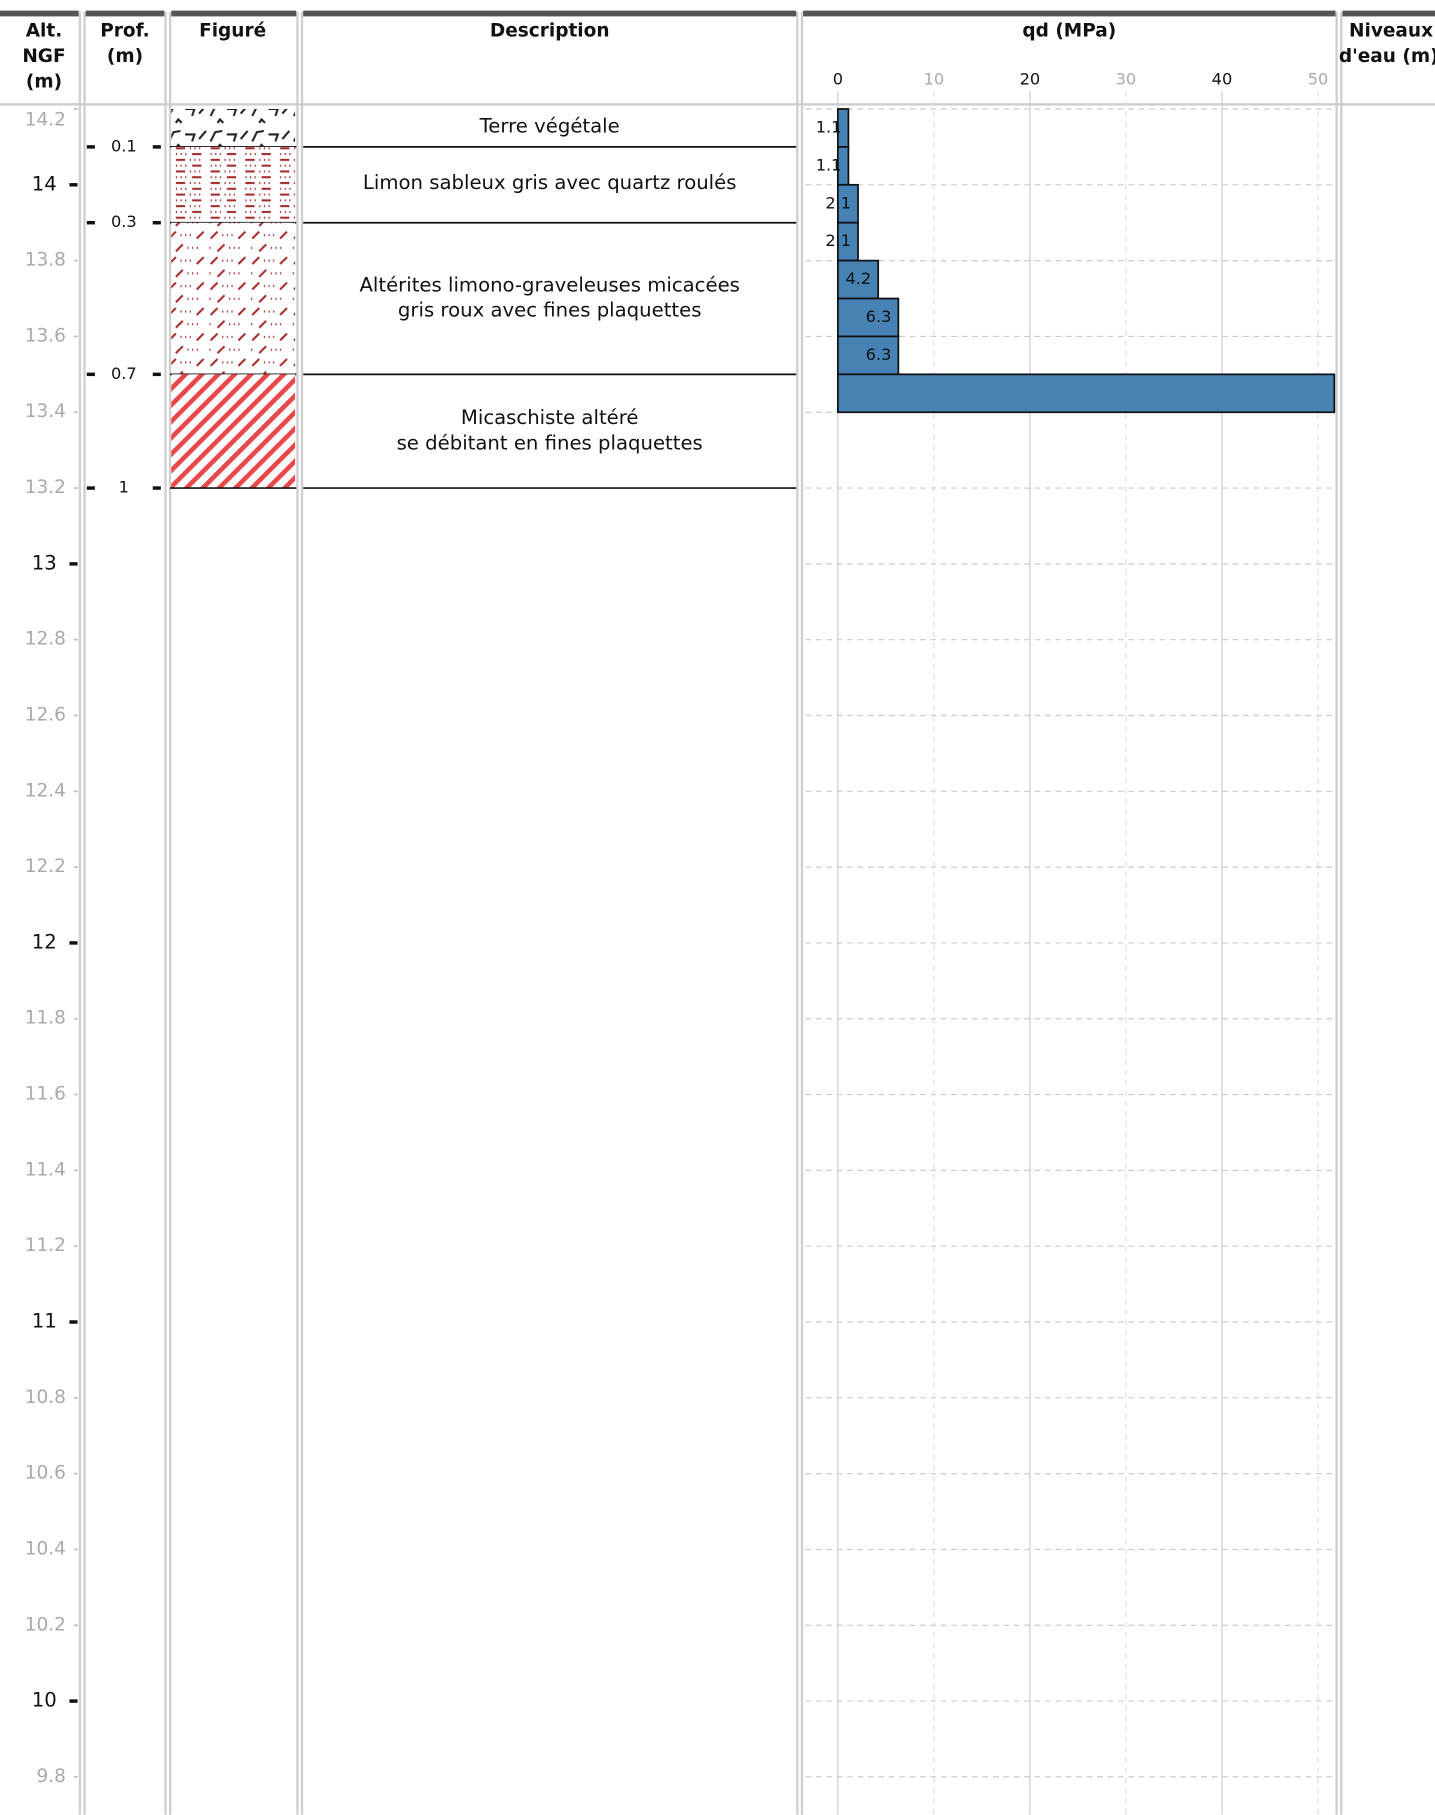  Describe the element at coordinates (1318, 79) in the screenshot. I see `x-tick-label: 50` at that location.